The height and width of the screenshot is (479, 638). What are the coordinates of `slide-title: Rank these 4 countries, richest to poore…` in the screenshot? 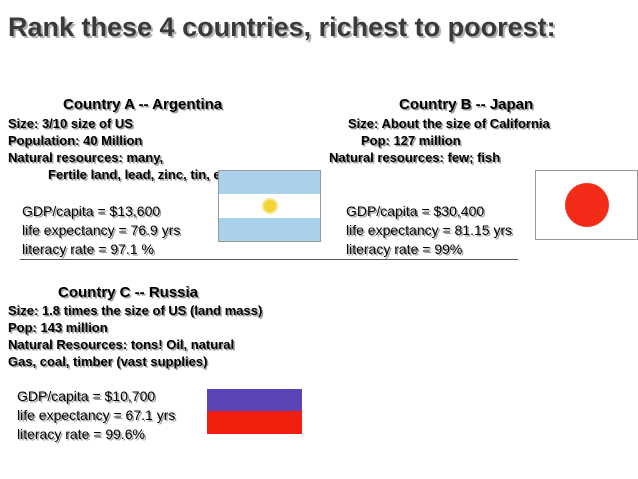 It's located at (282, 27).